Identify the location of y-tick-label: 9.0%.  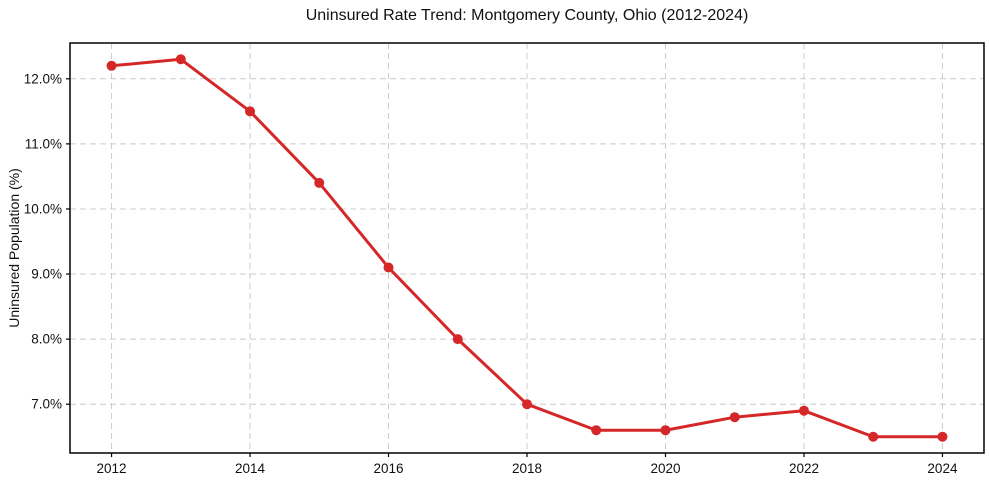
(46, 274).